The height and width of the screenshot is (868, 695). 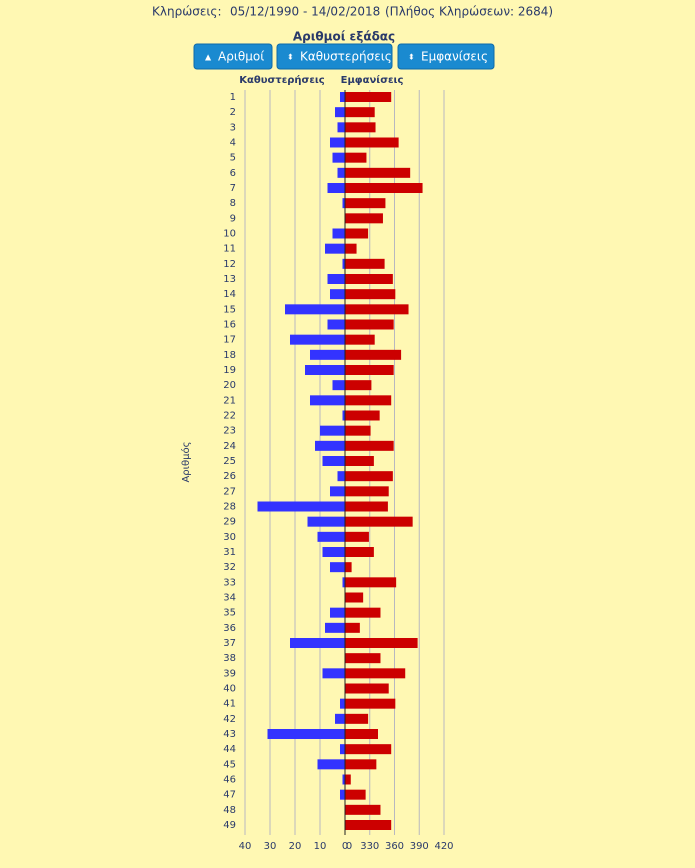 I want to click on chart-title: Αριθμοί εξάδας, so click(x=344, y=37).